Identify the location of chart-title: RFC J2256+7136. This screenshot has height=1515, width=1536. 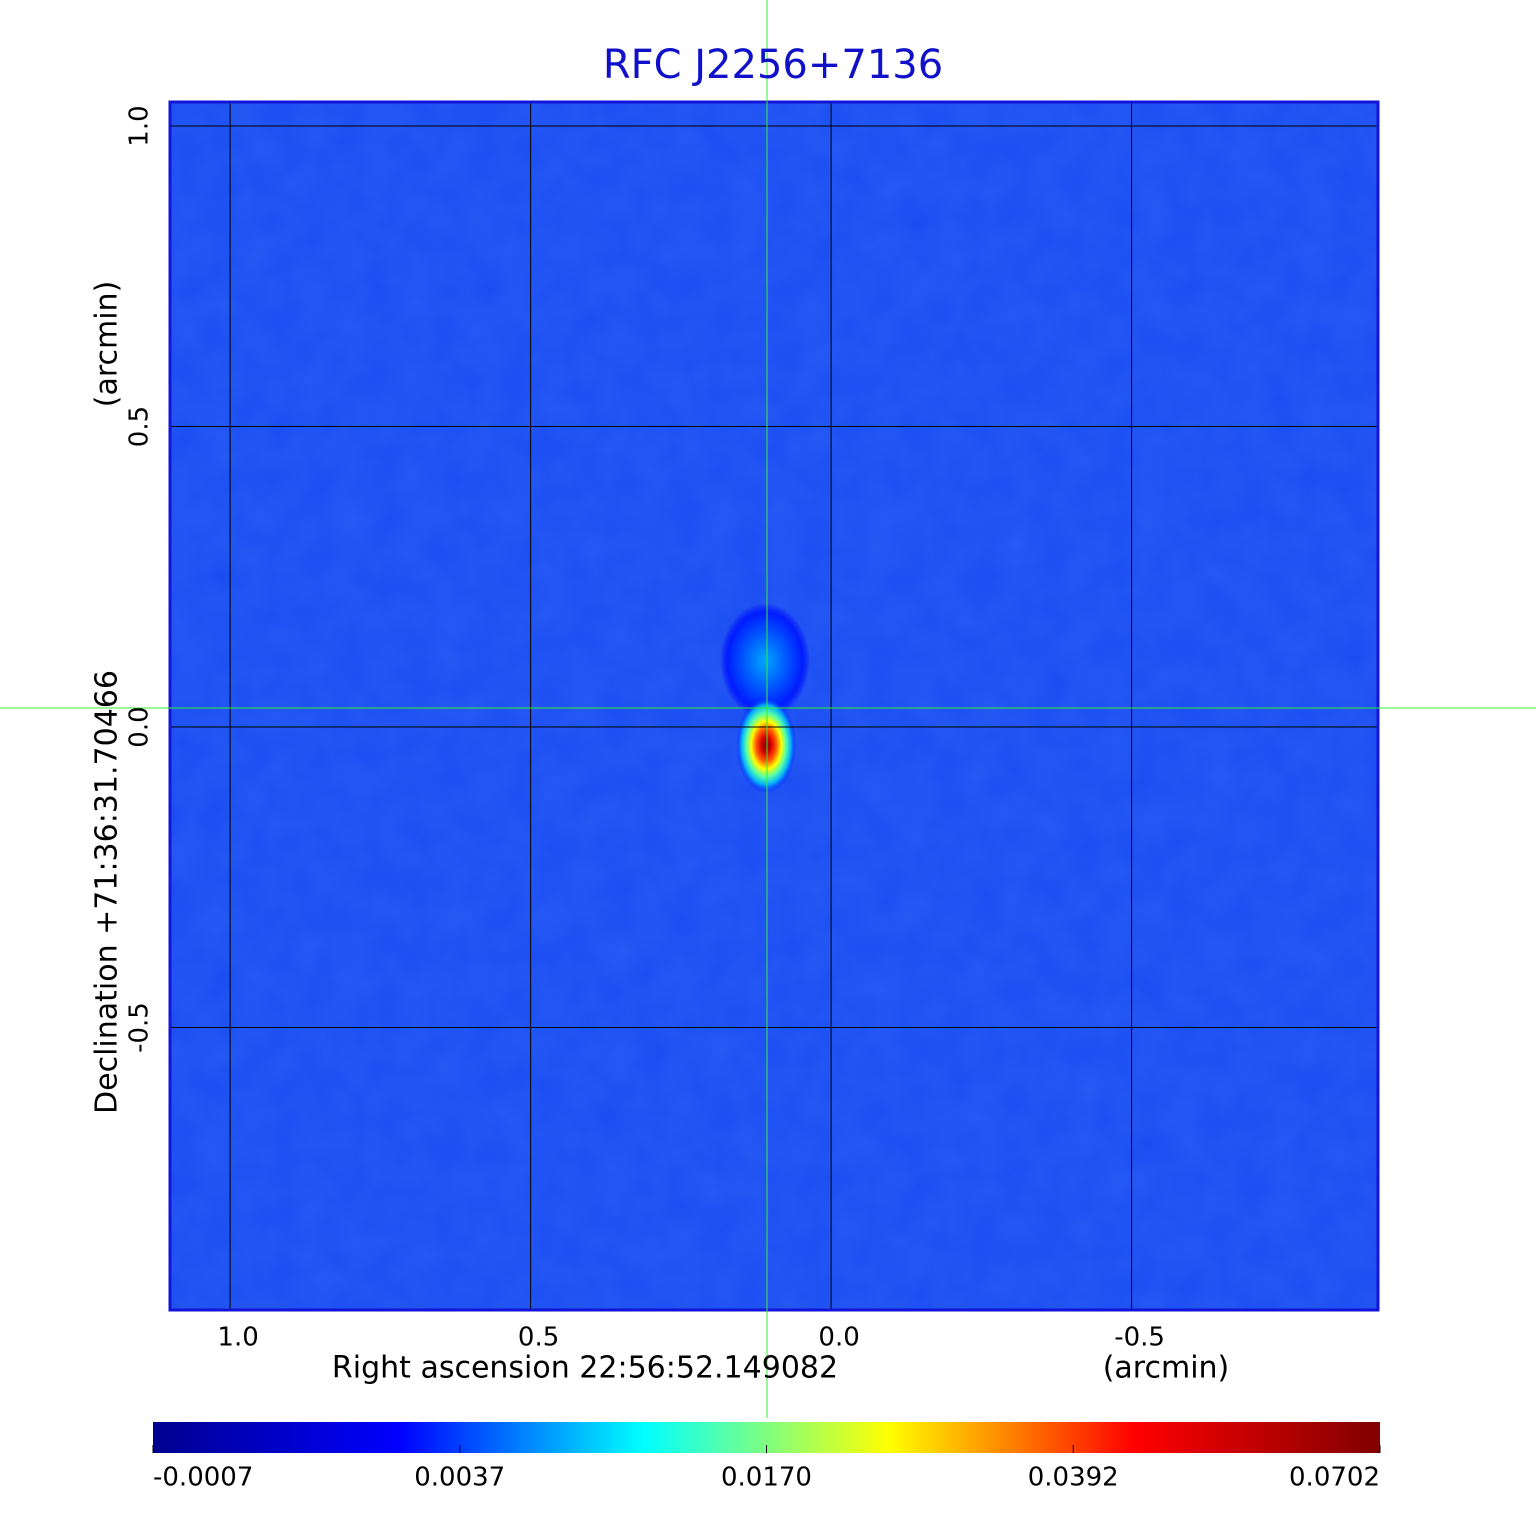
(773, 65).